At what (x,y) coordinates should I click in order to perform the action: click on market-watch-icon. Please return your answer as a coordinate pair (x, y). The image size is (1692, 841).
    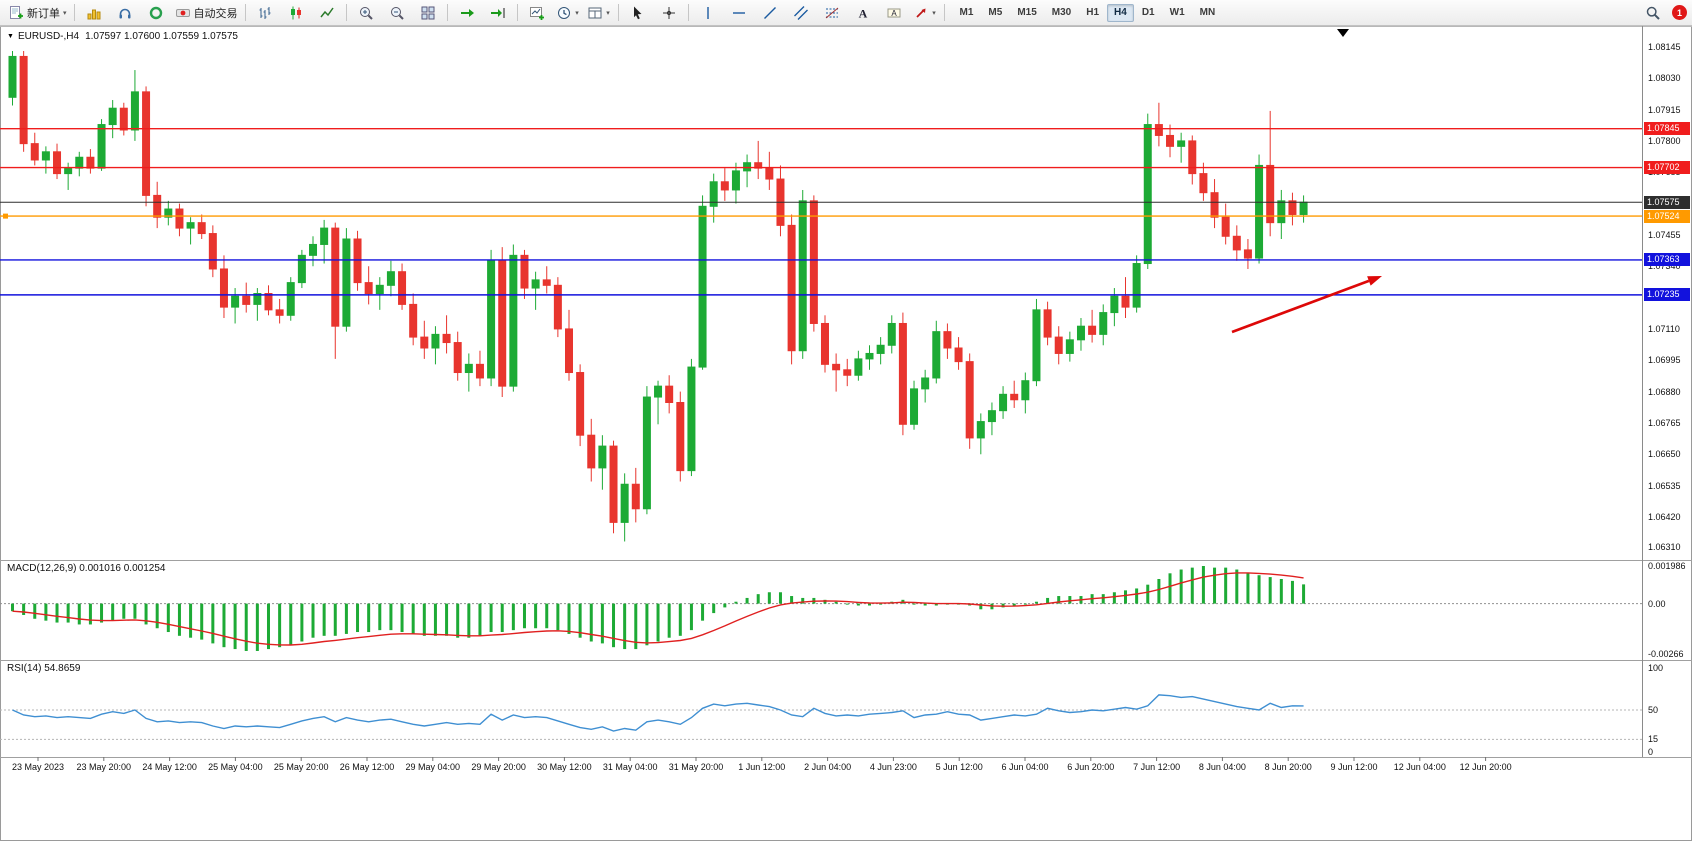
    Looking at the image, I should click on (125, 13).